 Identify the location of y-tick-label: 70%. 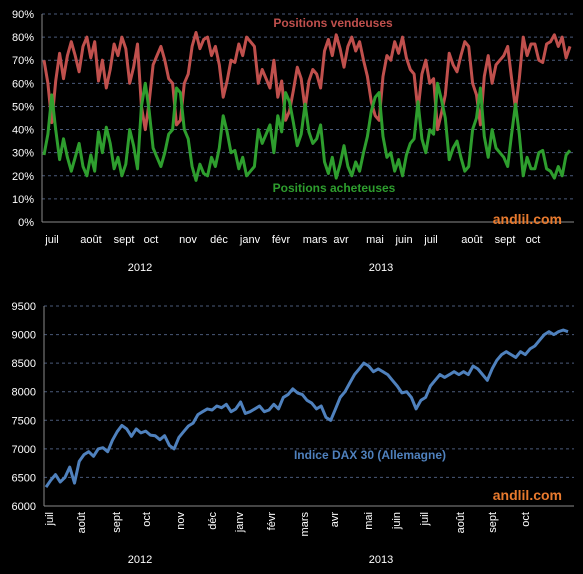
(23, 61).